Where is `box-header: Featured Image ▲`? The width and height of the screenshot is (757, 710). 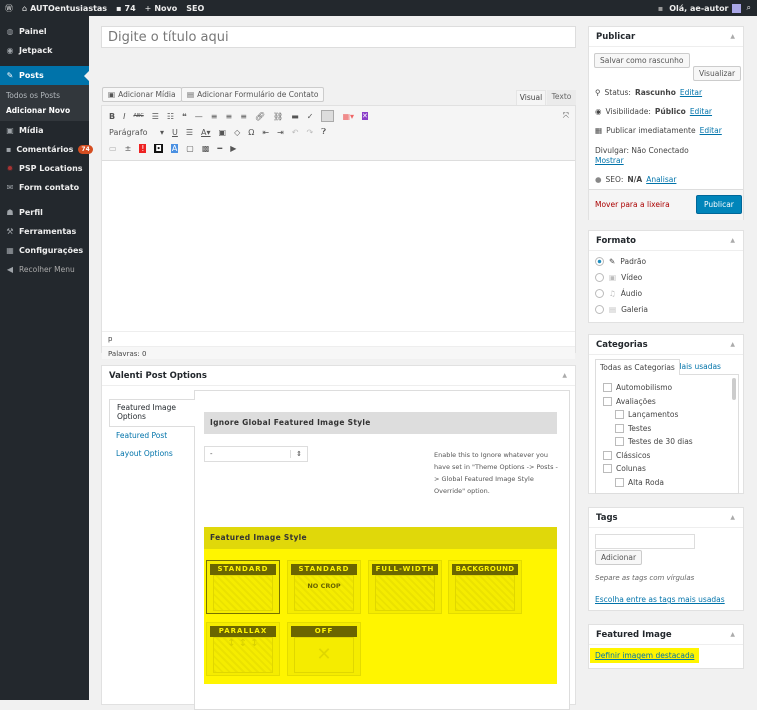 box-header: Featured Image ▲ is located at coordinates (666, 635).